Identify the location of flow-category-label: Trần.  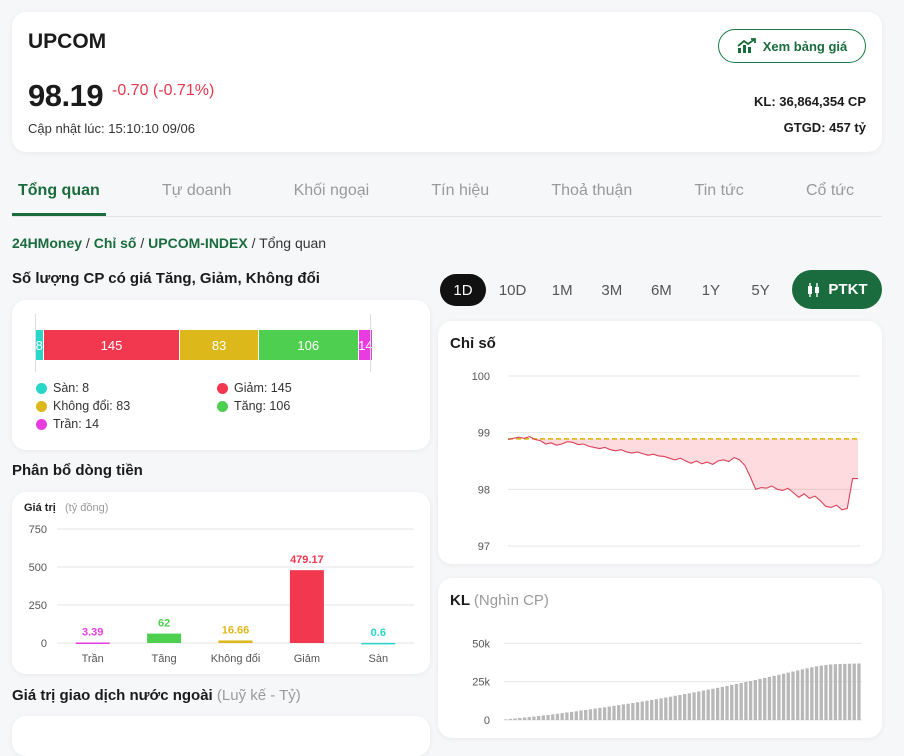
(93, 659).